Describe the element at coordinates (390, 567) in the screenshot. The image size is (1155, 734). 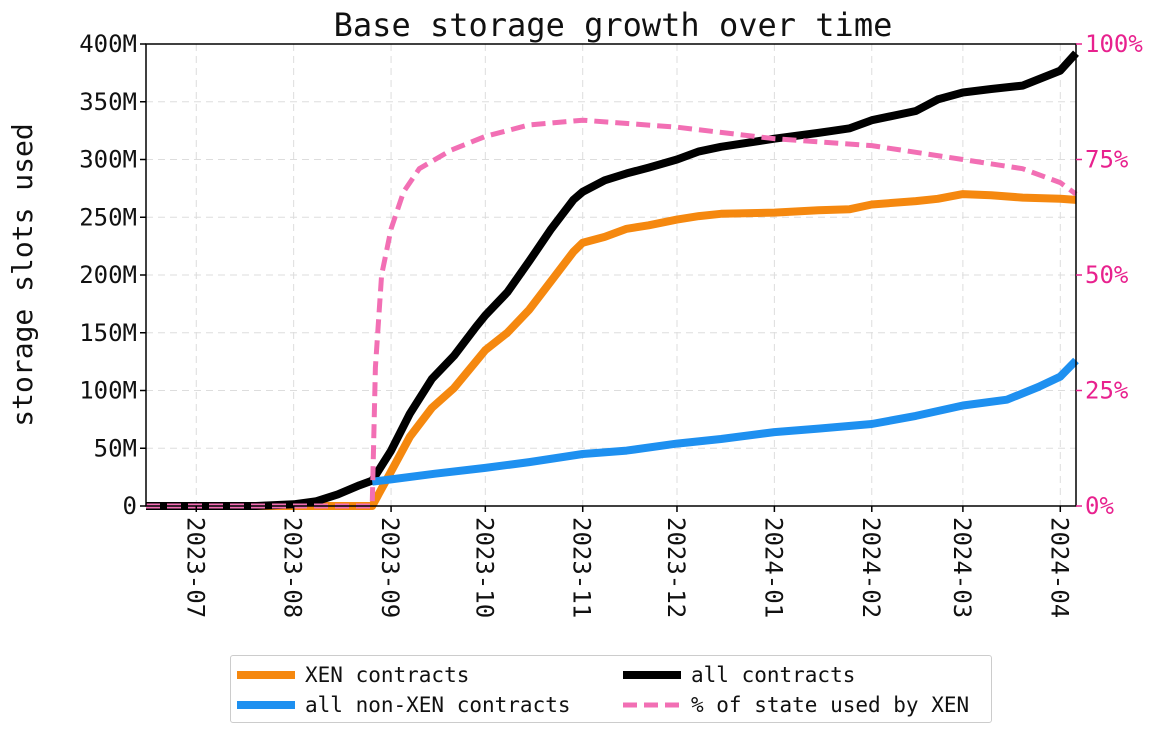
I see `x-tick-label: 2023-09` at that location.